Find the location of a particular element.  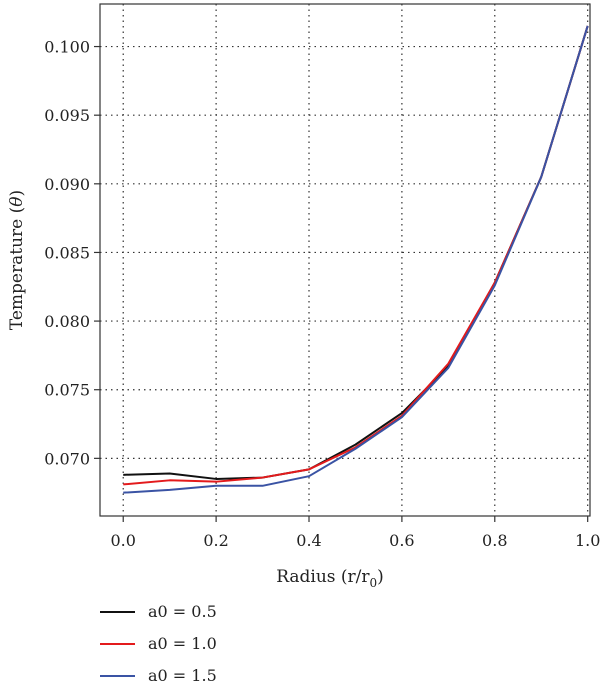

x-tick-label: 0.2 is located at coordinates (215, 540).